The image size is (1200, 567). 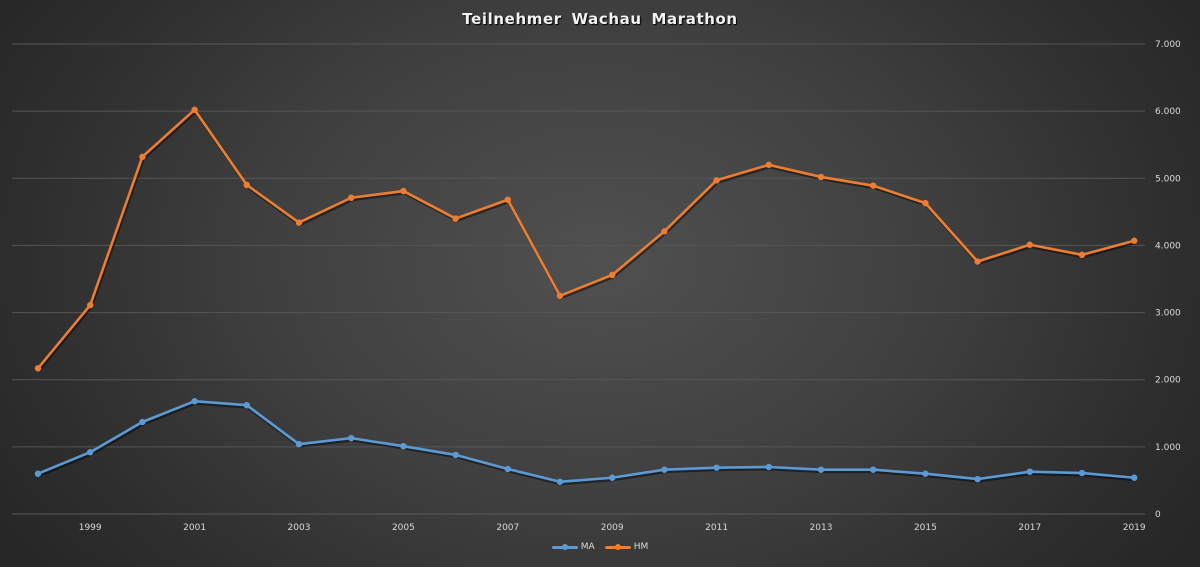 I want to click on x-tick-label: 2005, so click(x=403, y=528).